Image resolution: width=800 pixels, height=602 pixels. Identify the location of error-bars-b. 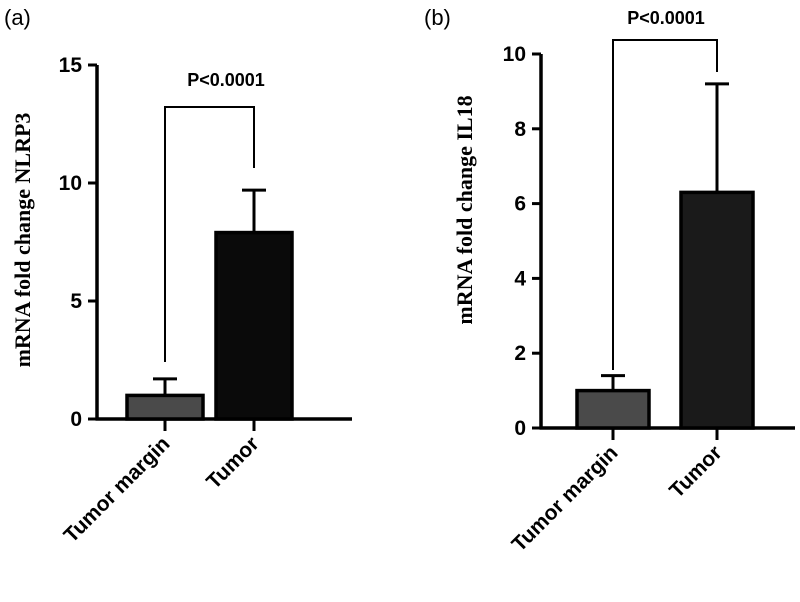
(665, 236).